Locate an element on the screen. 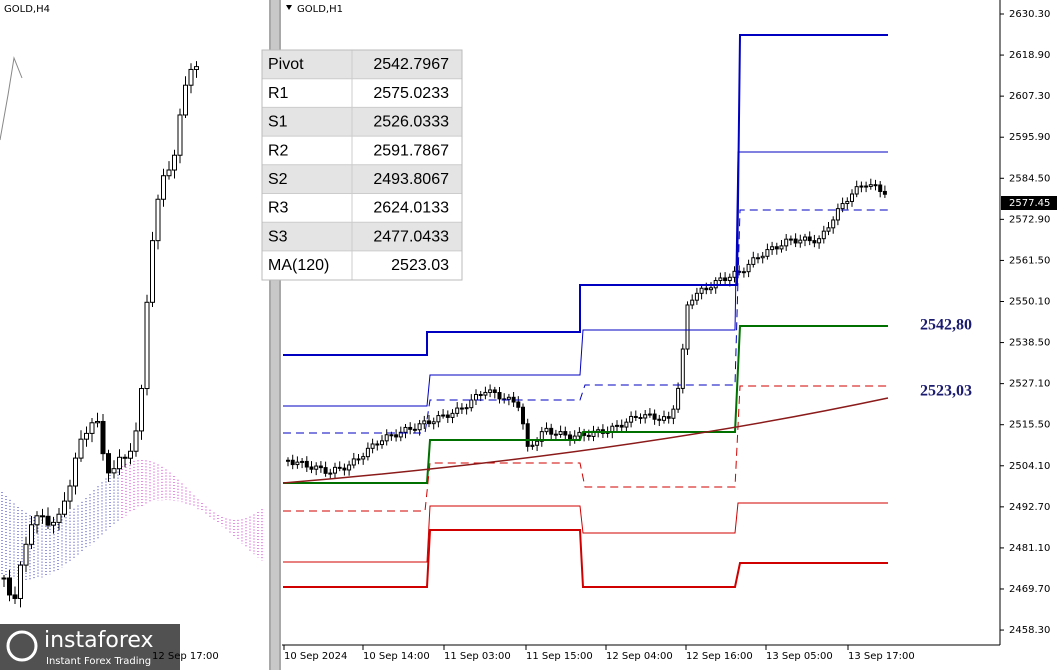  left-time-label: 12 Sep 17:00 is located at coordinates (185, 656).